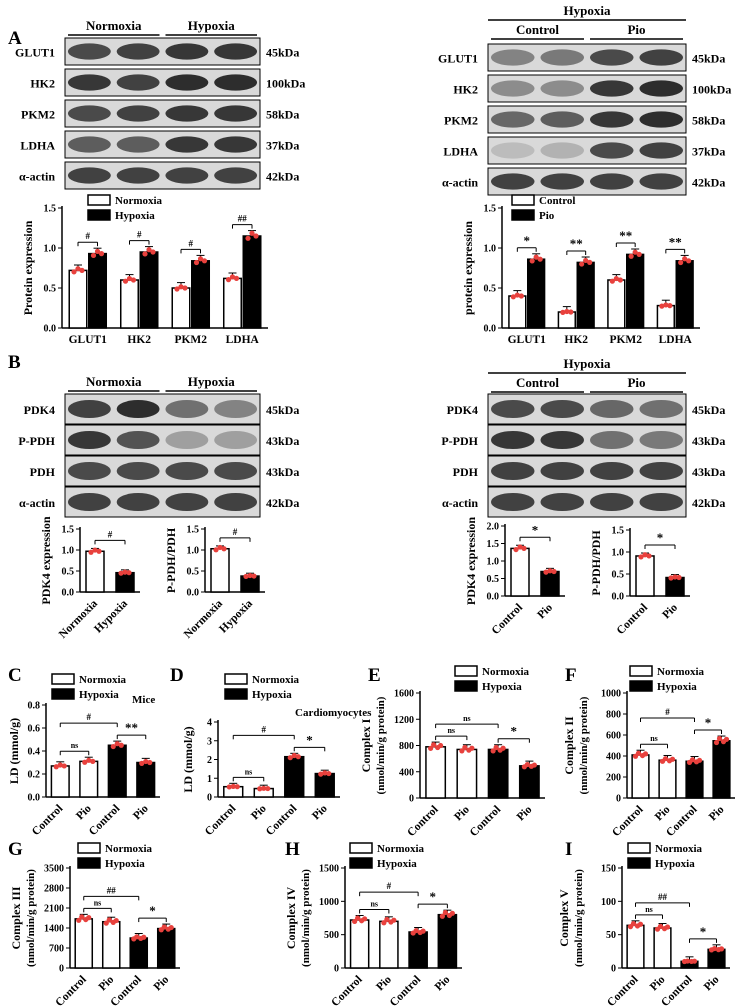  Describe the element at coordinates (527, 340) in the screenshot. I see `x-tick-label: GLUT1` at that location.